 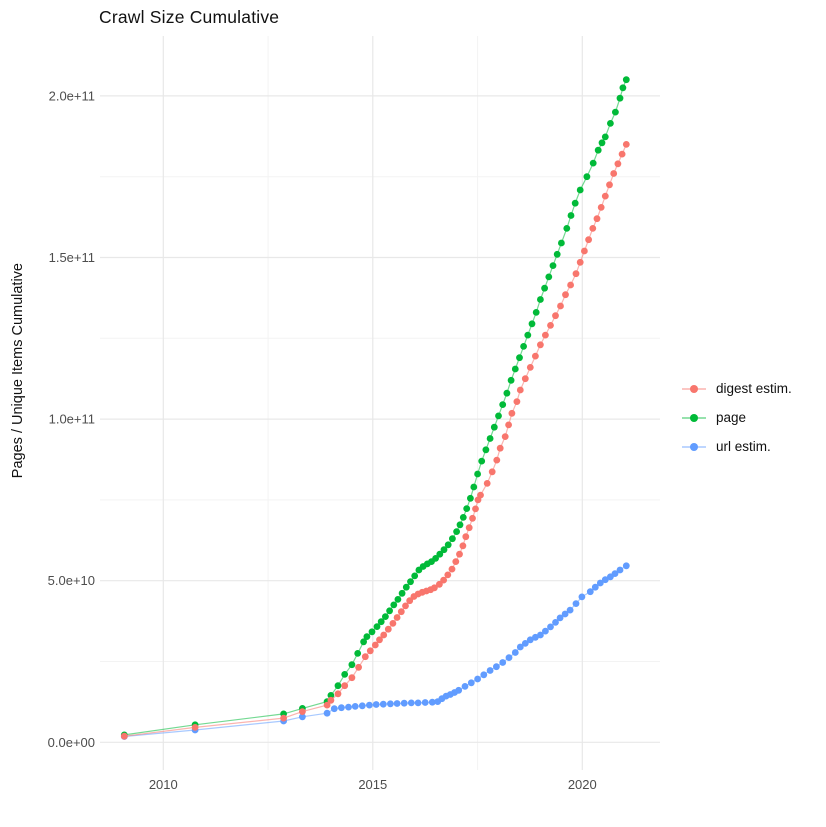 What do you see at coordinates (72, 257) in the screenshot?
I see `y-tick-label: 1.5e+11` at bounding box center [72, 257].